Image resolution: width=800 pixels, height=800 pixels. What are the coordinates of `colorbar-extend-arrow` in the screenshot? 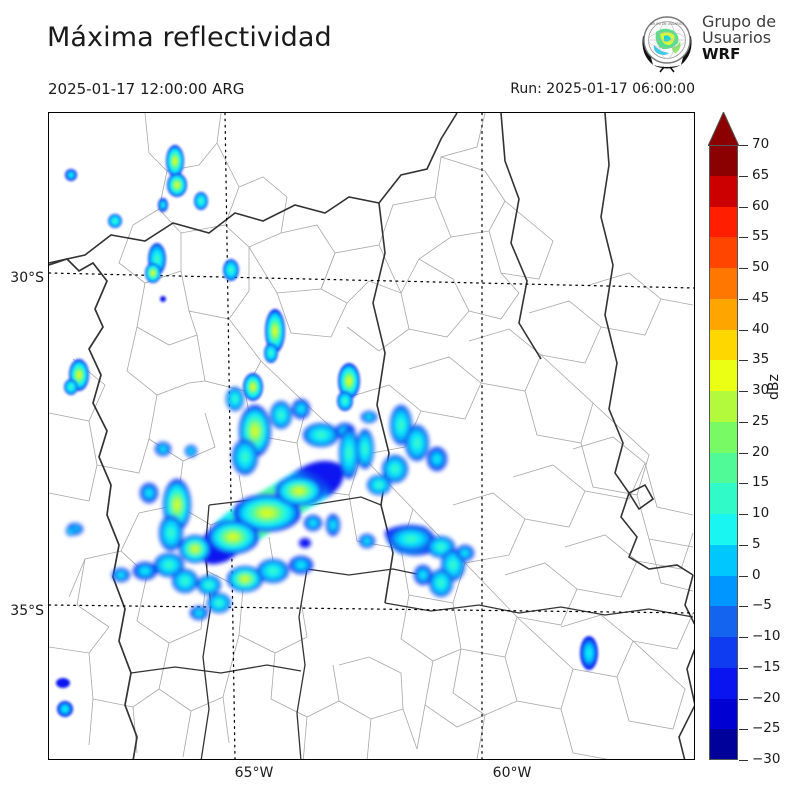 It's located at (723, 129).